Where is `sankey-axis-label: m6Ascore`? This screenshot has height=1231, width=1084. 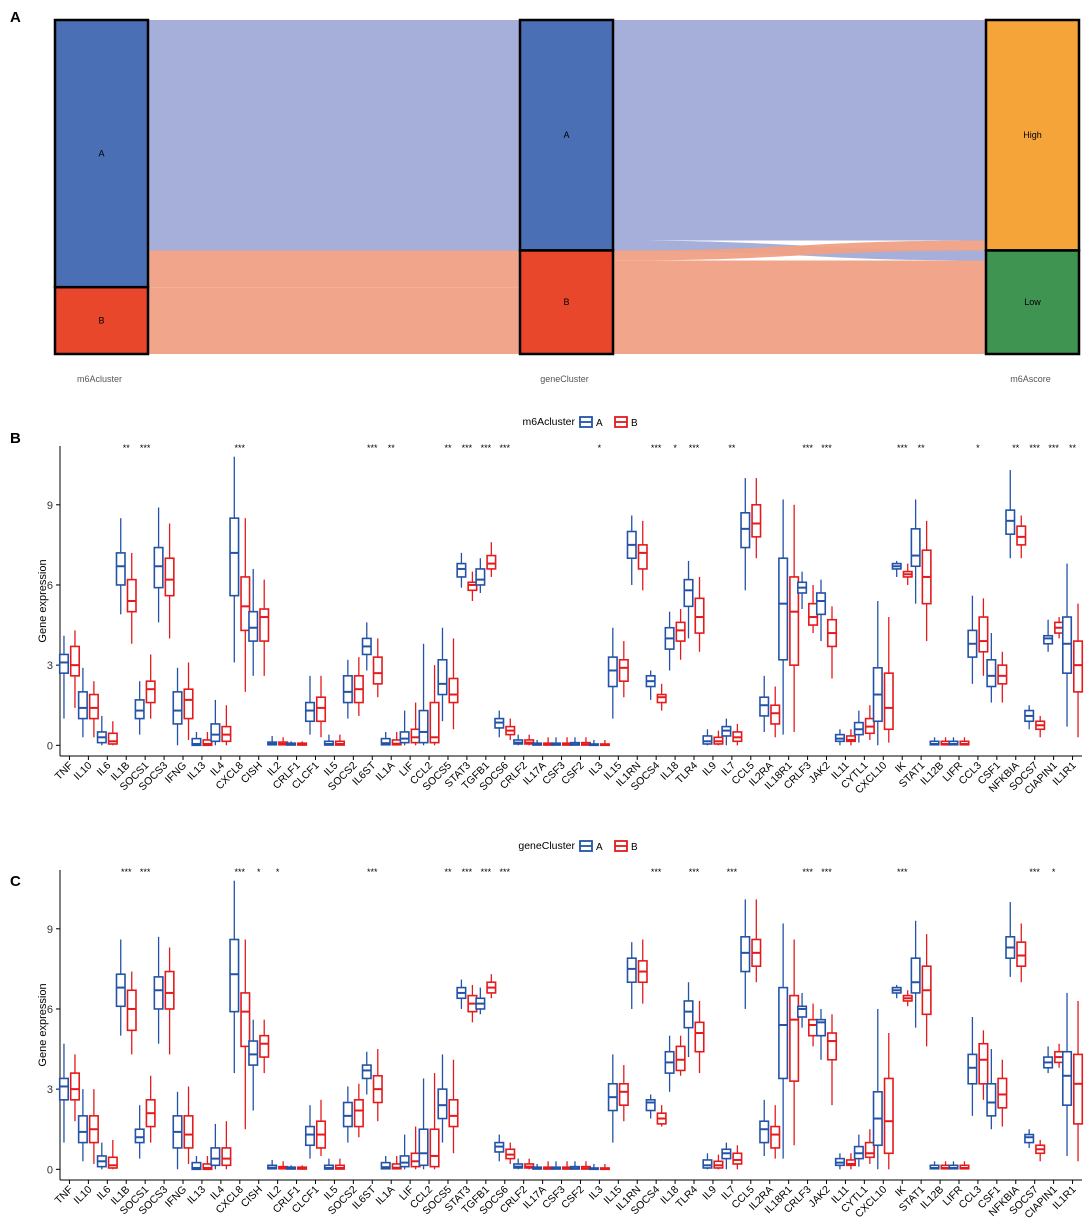
sankey-axis-label: m6Ascore is located at coordinates (1030, 379).